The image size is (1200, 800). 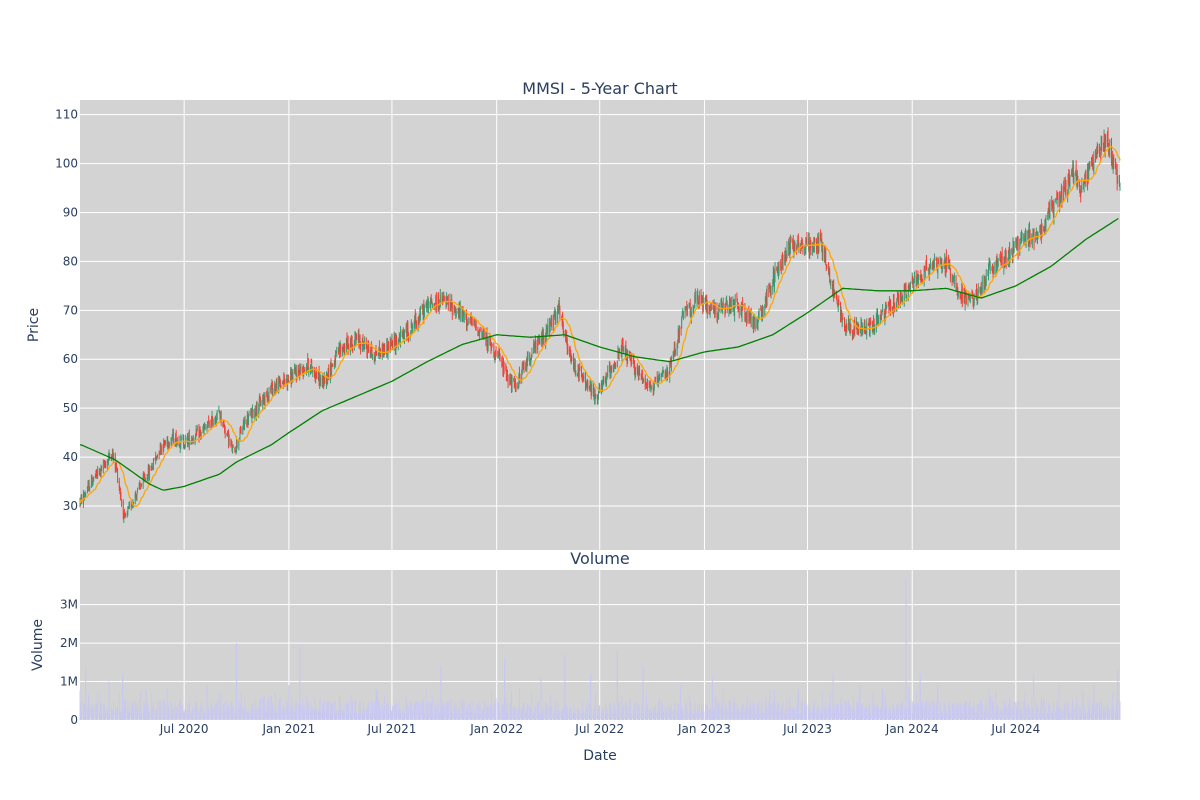 What do you see at coordinates (70, 310) in the screenshot?
I see `price-y-tick-label: 70` at bounding box center [70, 310].